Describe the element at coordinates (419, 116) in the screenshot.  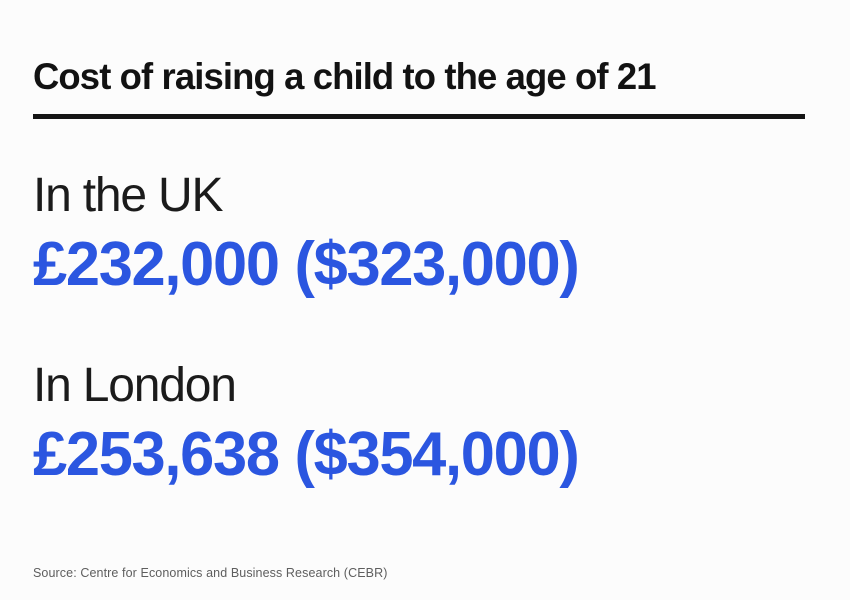
I see `title-divider` at that location.